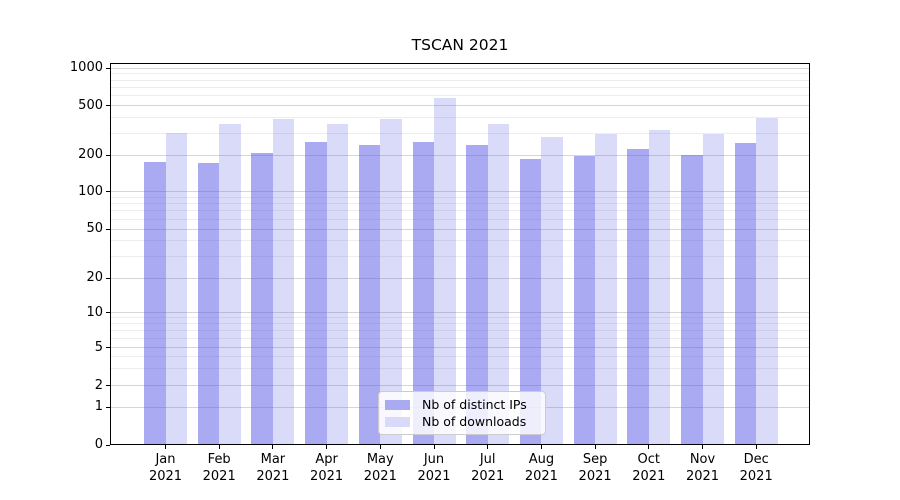  Describe the element at coordinates (702, 468) in the screenshot. I see `x-tick-label: Nov 2021` at that location.